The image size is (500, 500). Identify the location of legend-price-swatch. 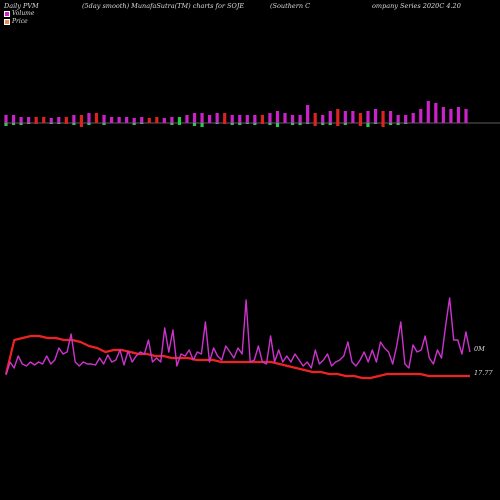
(7, 21).